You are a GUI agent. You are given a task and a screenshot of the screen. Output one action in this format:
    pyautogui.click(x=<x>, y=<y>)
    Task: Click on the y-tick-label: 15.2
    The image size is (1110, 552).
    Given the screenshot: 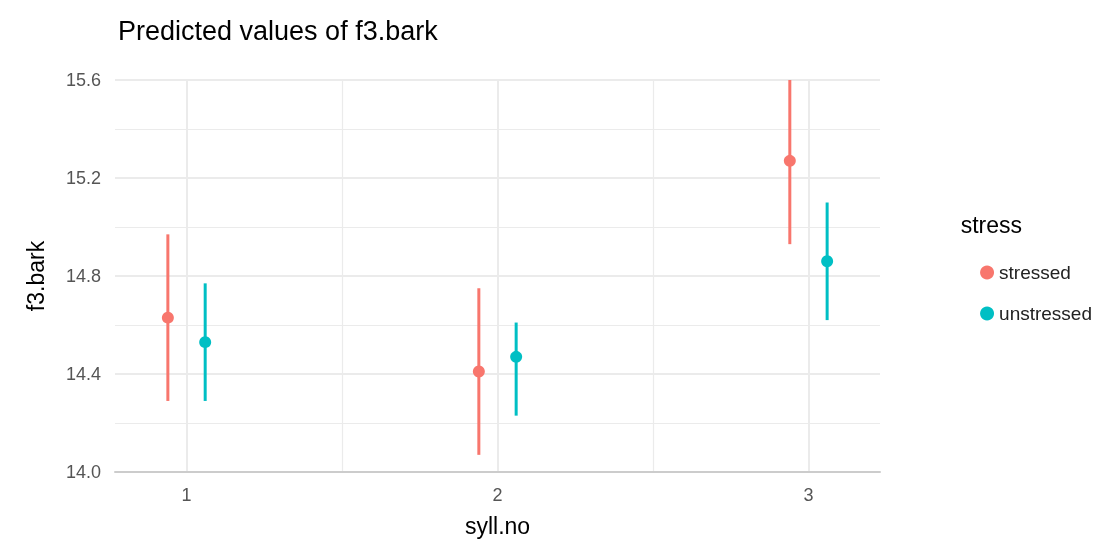 What is the action you would take?
    pyautogui.click(x=83, y=178)
    